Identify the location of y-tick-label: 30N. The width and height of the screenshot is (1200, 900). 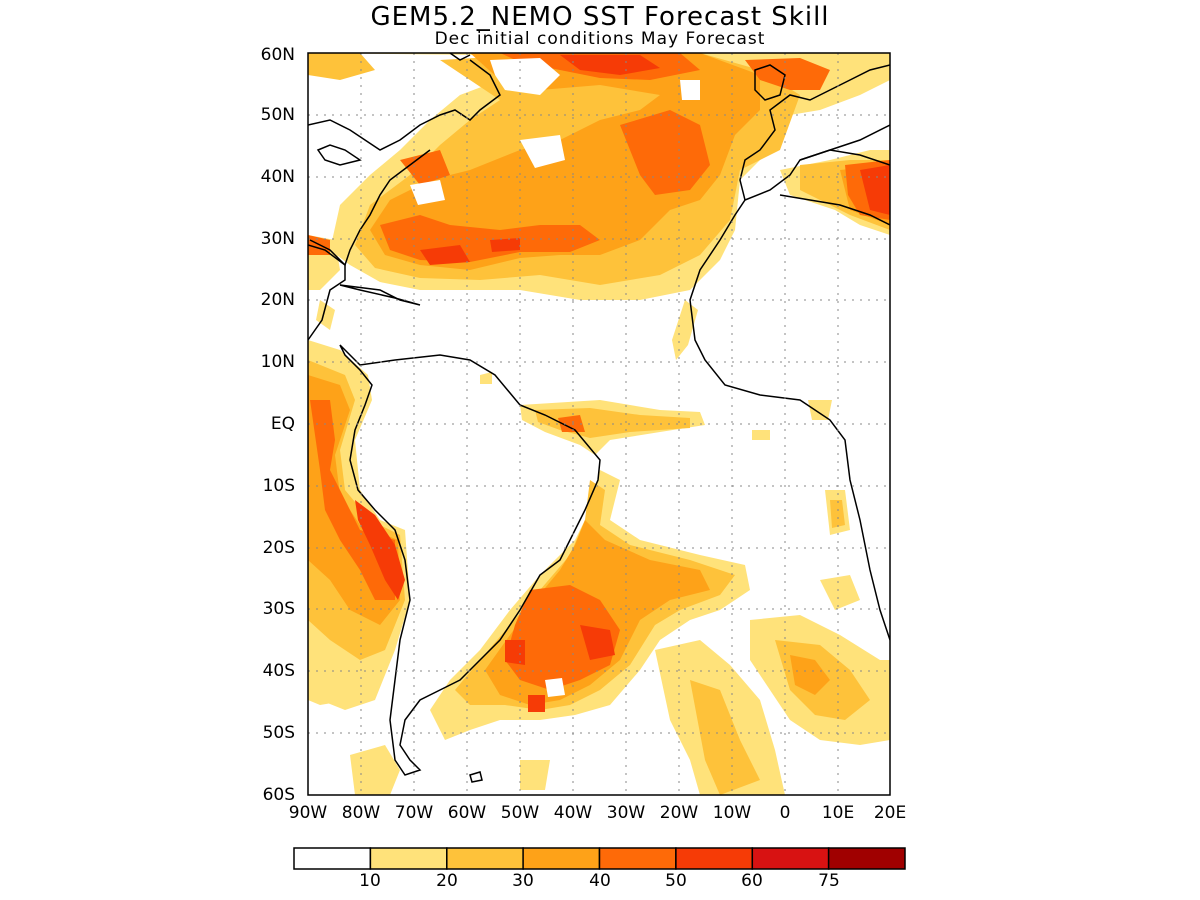
(277, 239).